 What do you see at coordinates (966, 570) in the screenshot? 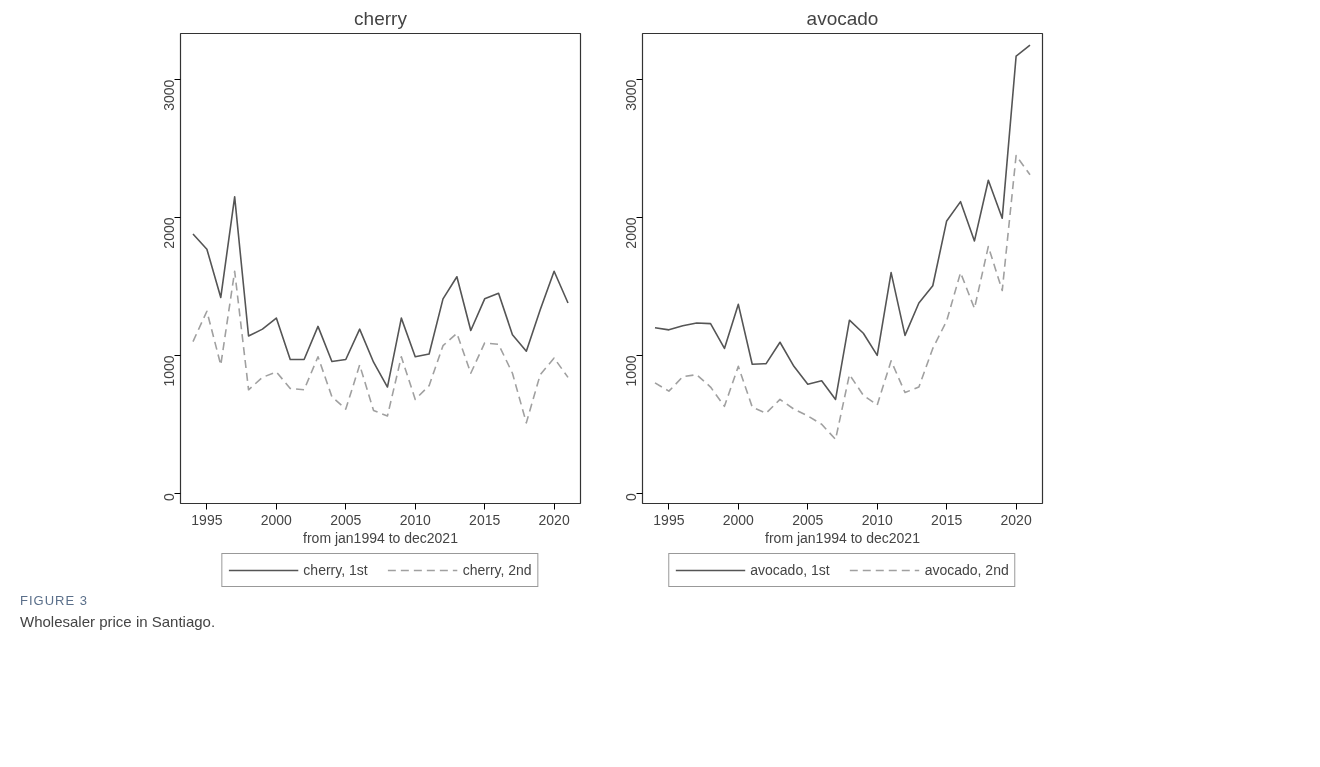
I see `legend-label: avocado, 2nd` at bounding box center [966, 570].